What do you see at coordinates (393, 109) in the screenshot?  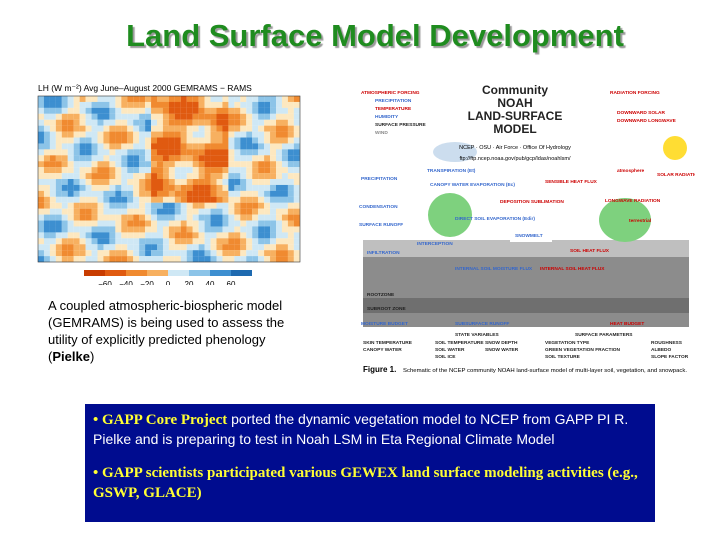 I see `diagram-label: TEMPERATURE` at bounding box center [393, 109].